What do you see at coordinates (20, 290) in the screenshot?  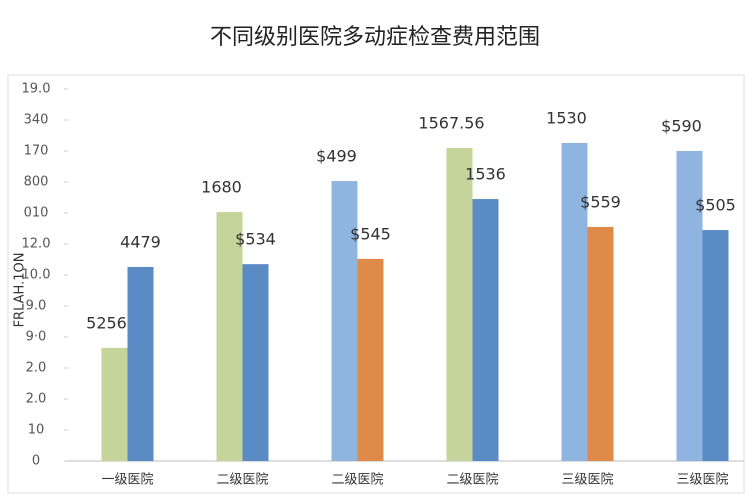 I see `y-axis-label: FRLAH.1ON` at bounding box center [20, 290].